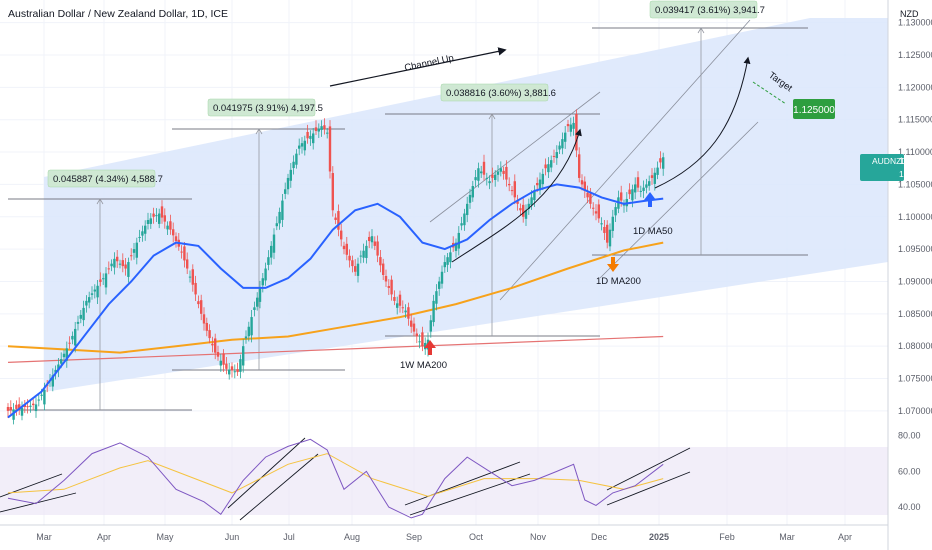 This screenshot has width=932, height=550. What do you see at coordinates (599, 537) in the screenshot?
I see `time-tick-label: Dec` at bounding box center [599, 537].